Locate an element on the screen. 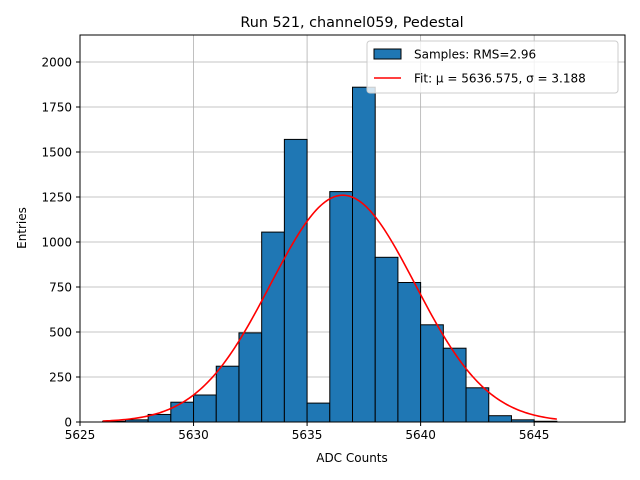 This screenshot has width=640, height=480. x-axis-ticks: 5625 5630 5635 5640 5645 is located at coordinates (307, 432).